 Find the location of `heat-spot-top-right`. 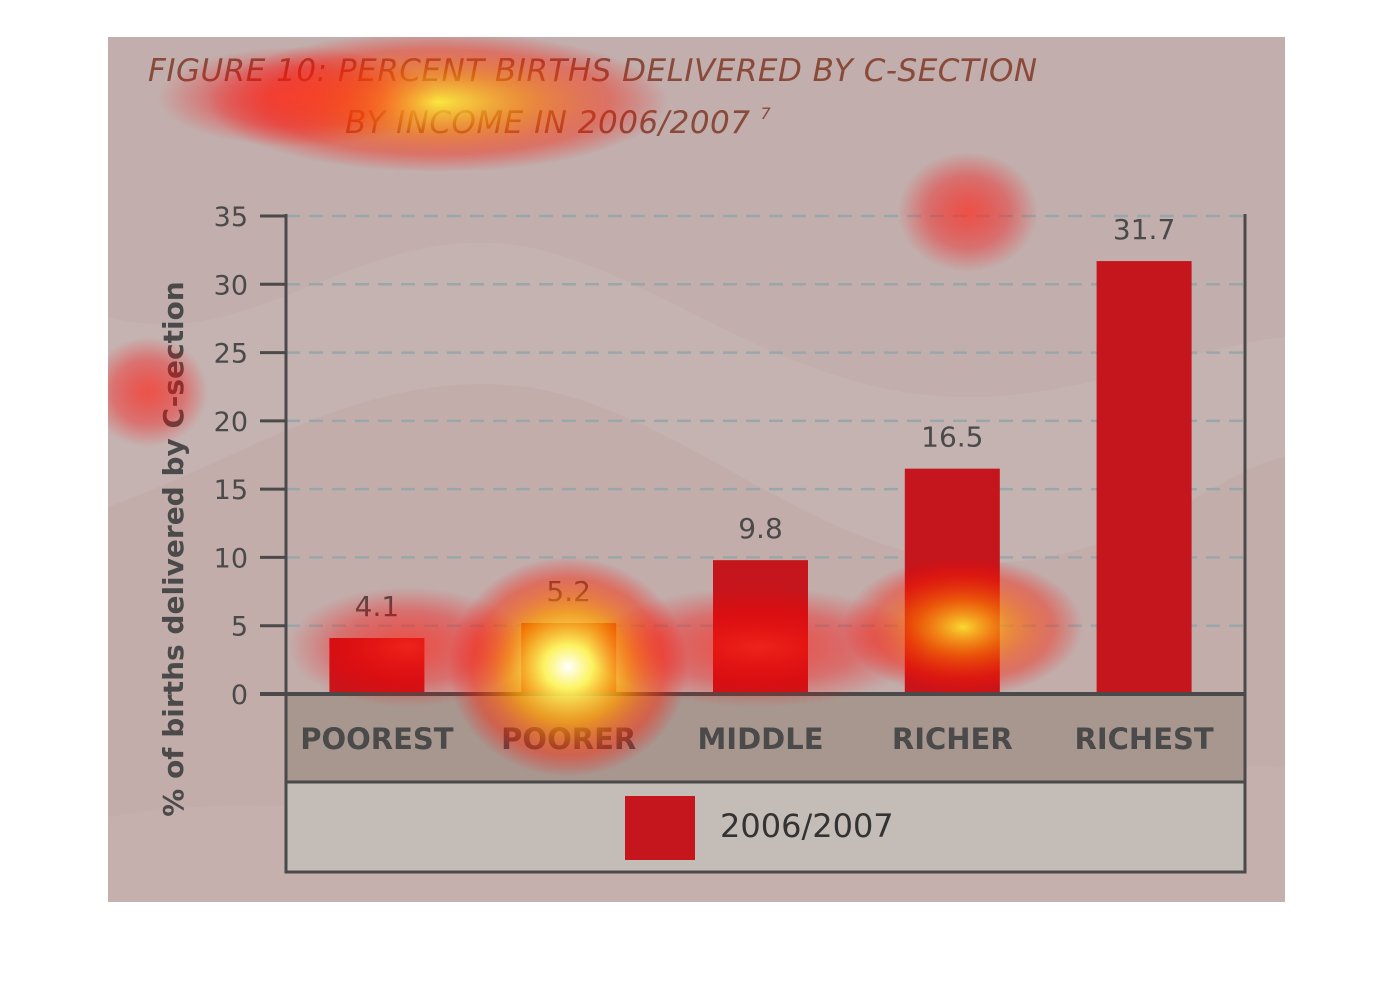

heat-spot-top-right is located at coordinates (968, 212).